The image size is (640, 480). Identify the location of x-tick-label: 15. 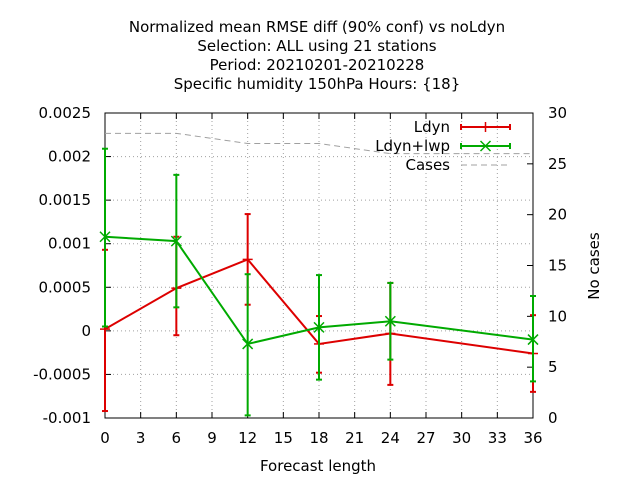
(283, 438).